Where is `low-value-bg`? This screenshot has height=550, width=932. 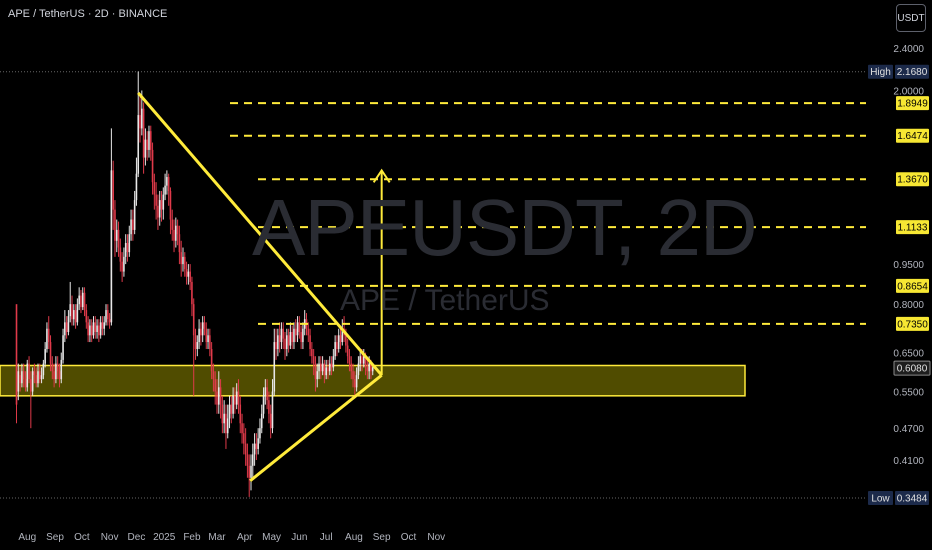
low-value-bg is located at coordinates (912, 498).